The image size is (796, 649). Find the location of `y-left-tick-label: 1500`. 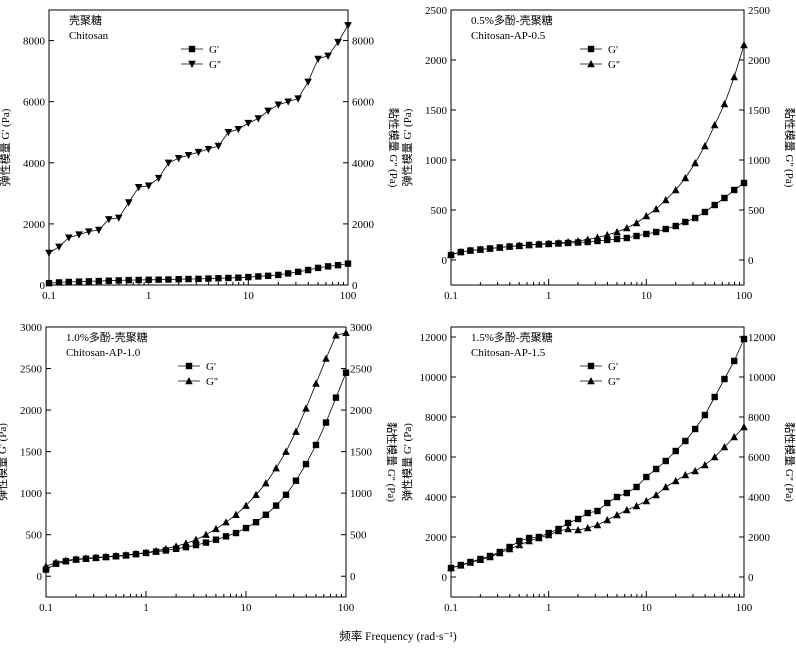

y-left-tick-label: 1500 is located at coordinates (31, 453).